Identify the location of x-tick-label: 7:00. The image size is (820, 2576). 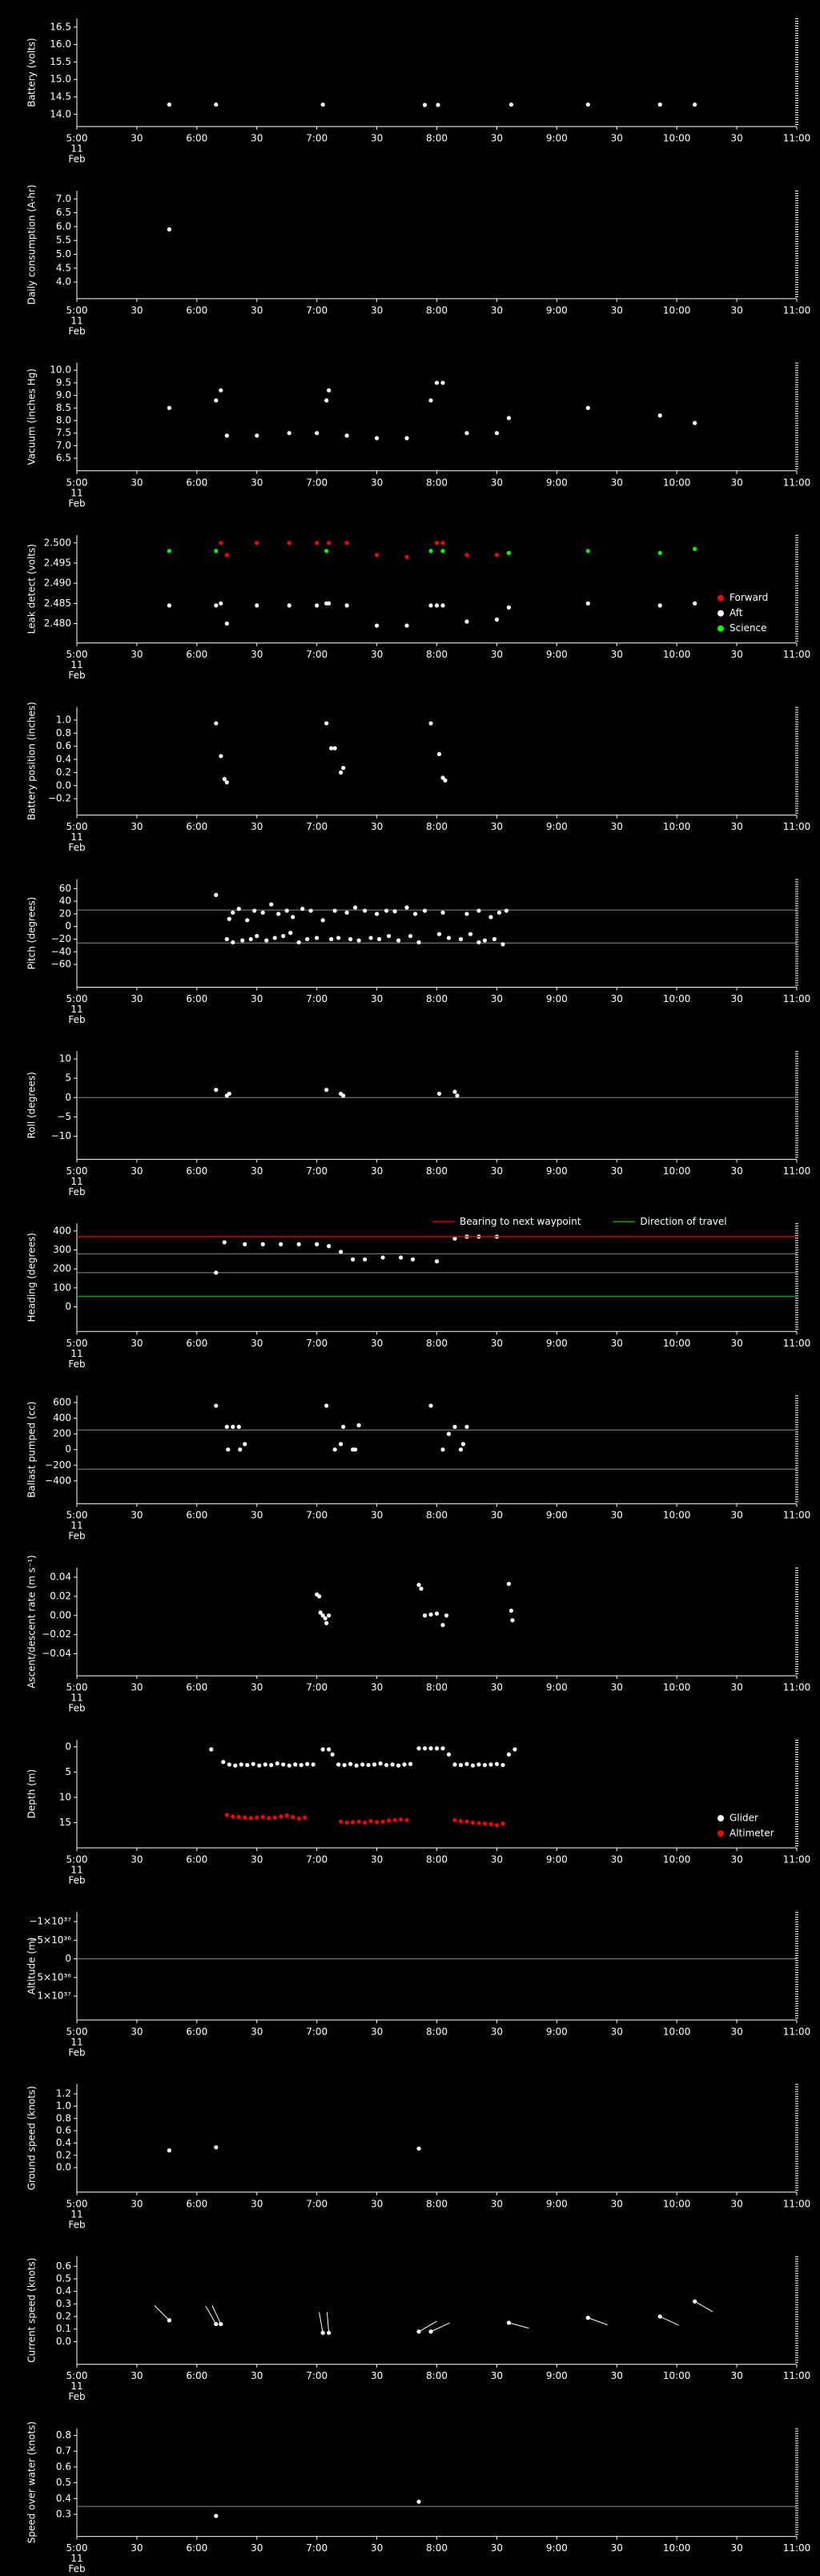
(317, 2032).